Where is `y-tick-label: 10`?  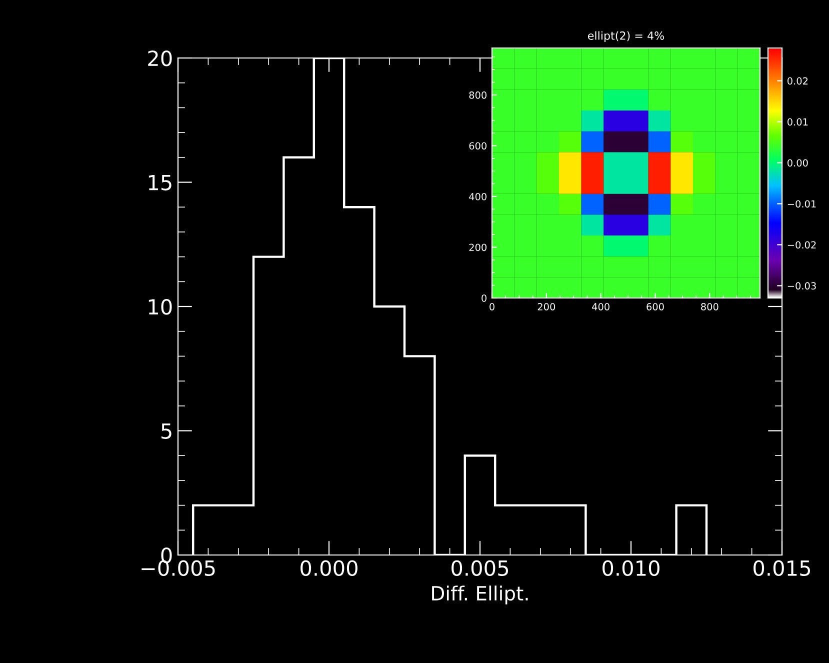
y-tick-label: 10 is located at coordinates (160, 306).